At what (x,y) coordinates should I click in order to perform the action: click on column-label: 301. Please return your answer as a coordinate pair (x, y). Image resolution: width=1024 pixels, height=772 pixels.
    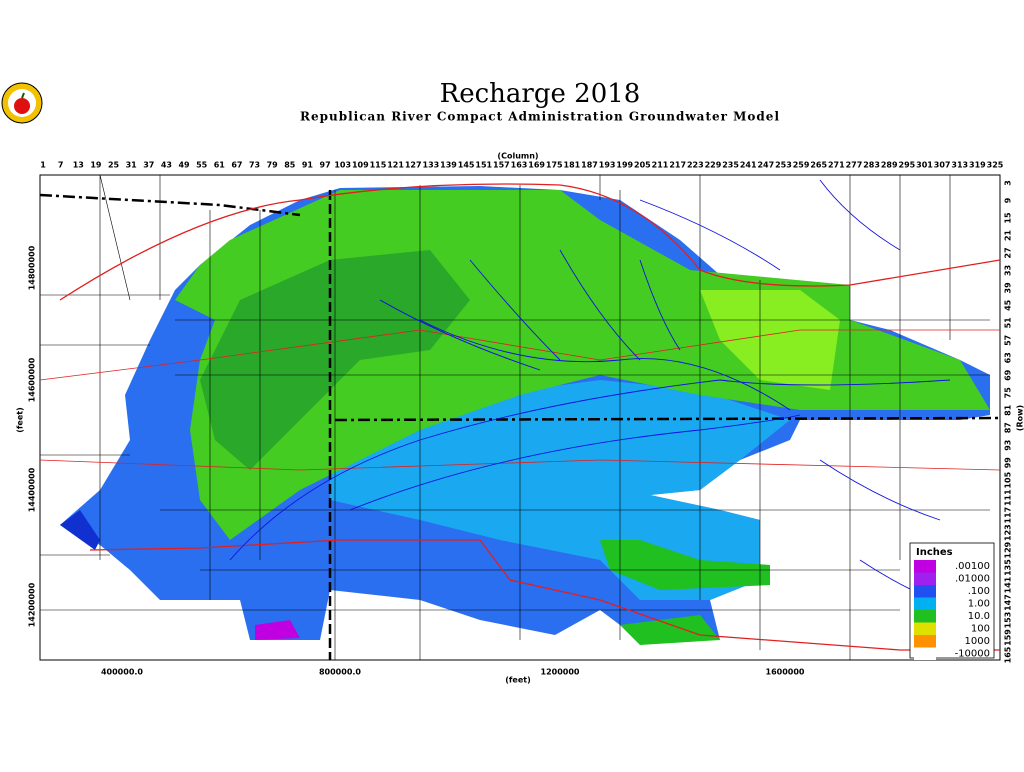
    Looking at the image, I should click on (924, 165).